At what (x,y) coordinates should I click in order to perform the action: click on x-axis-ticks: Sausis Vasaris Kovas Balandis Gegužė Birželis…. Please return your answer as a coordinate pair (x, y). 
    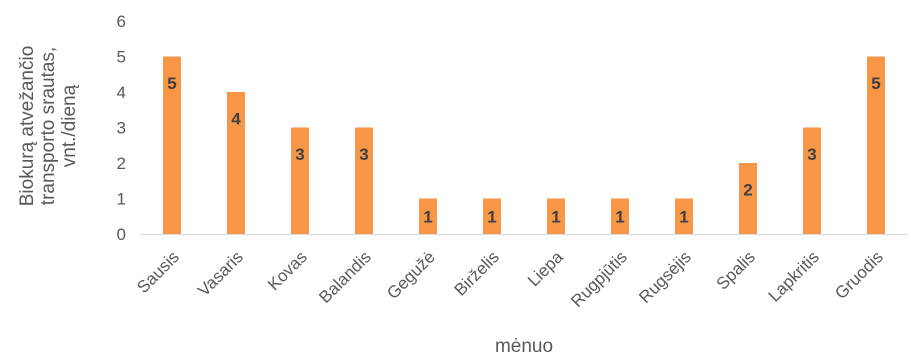
    Looking at the image, I should click on (510, 279).